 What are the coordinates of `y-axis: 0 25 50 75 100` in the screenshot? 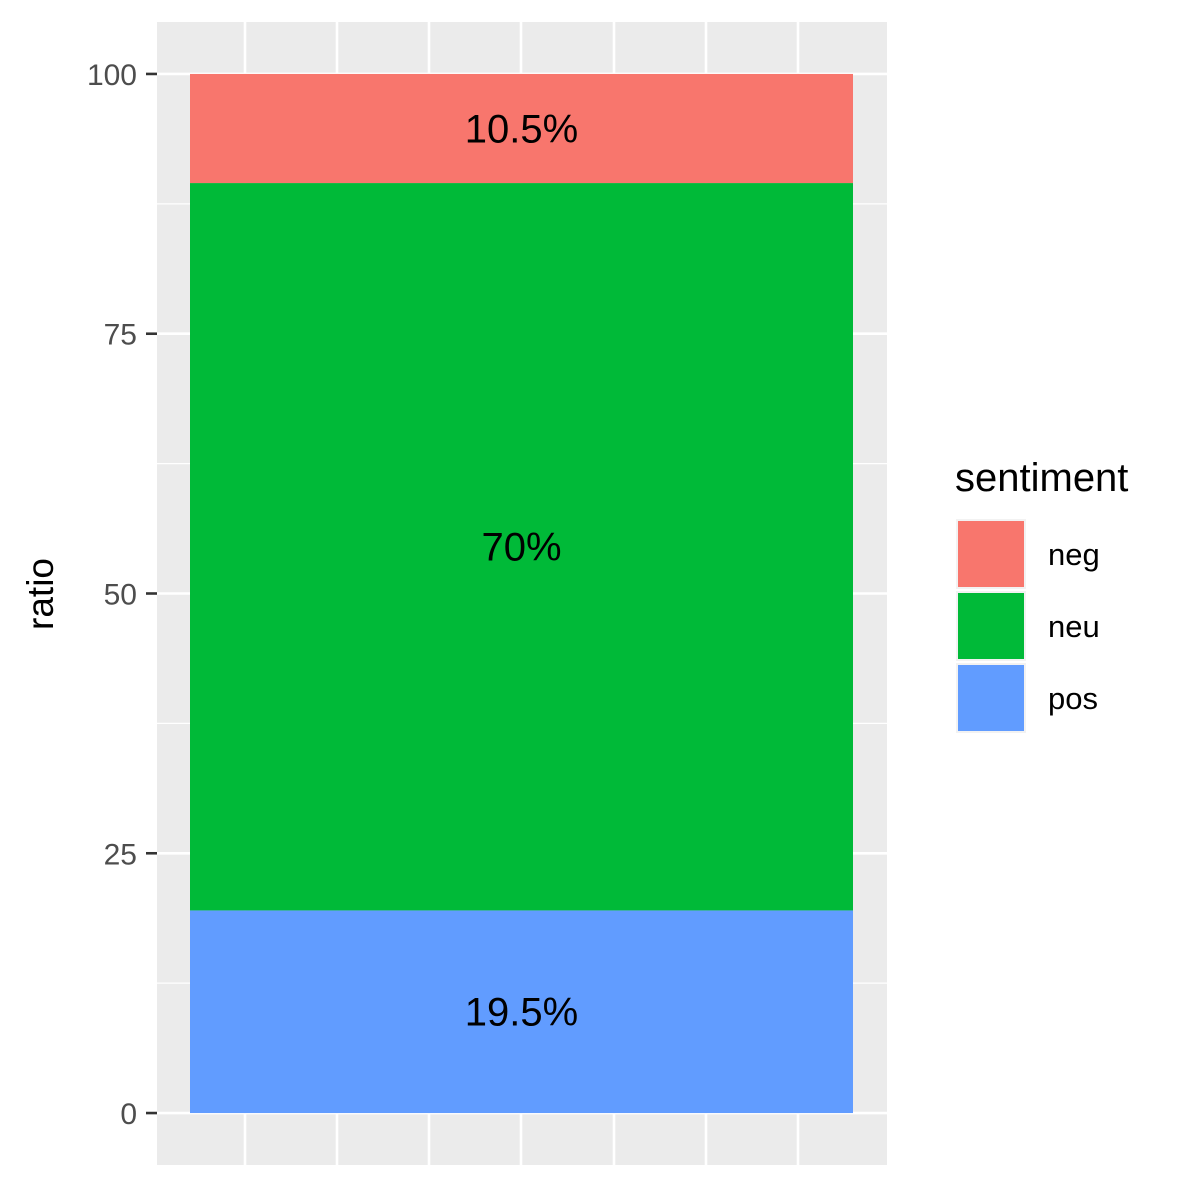 It's located at (122, 595).